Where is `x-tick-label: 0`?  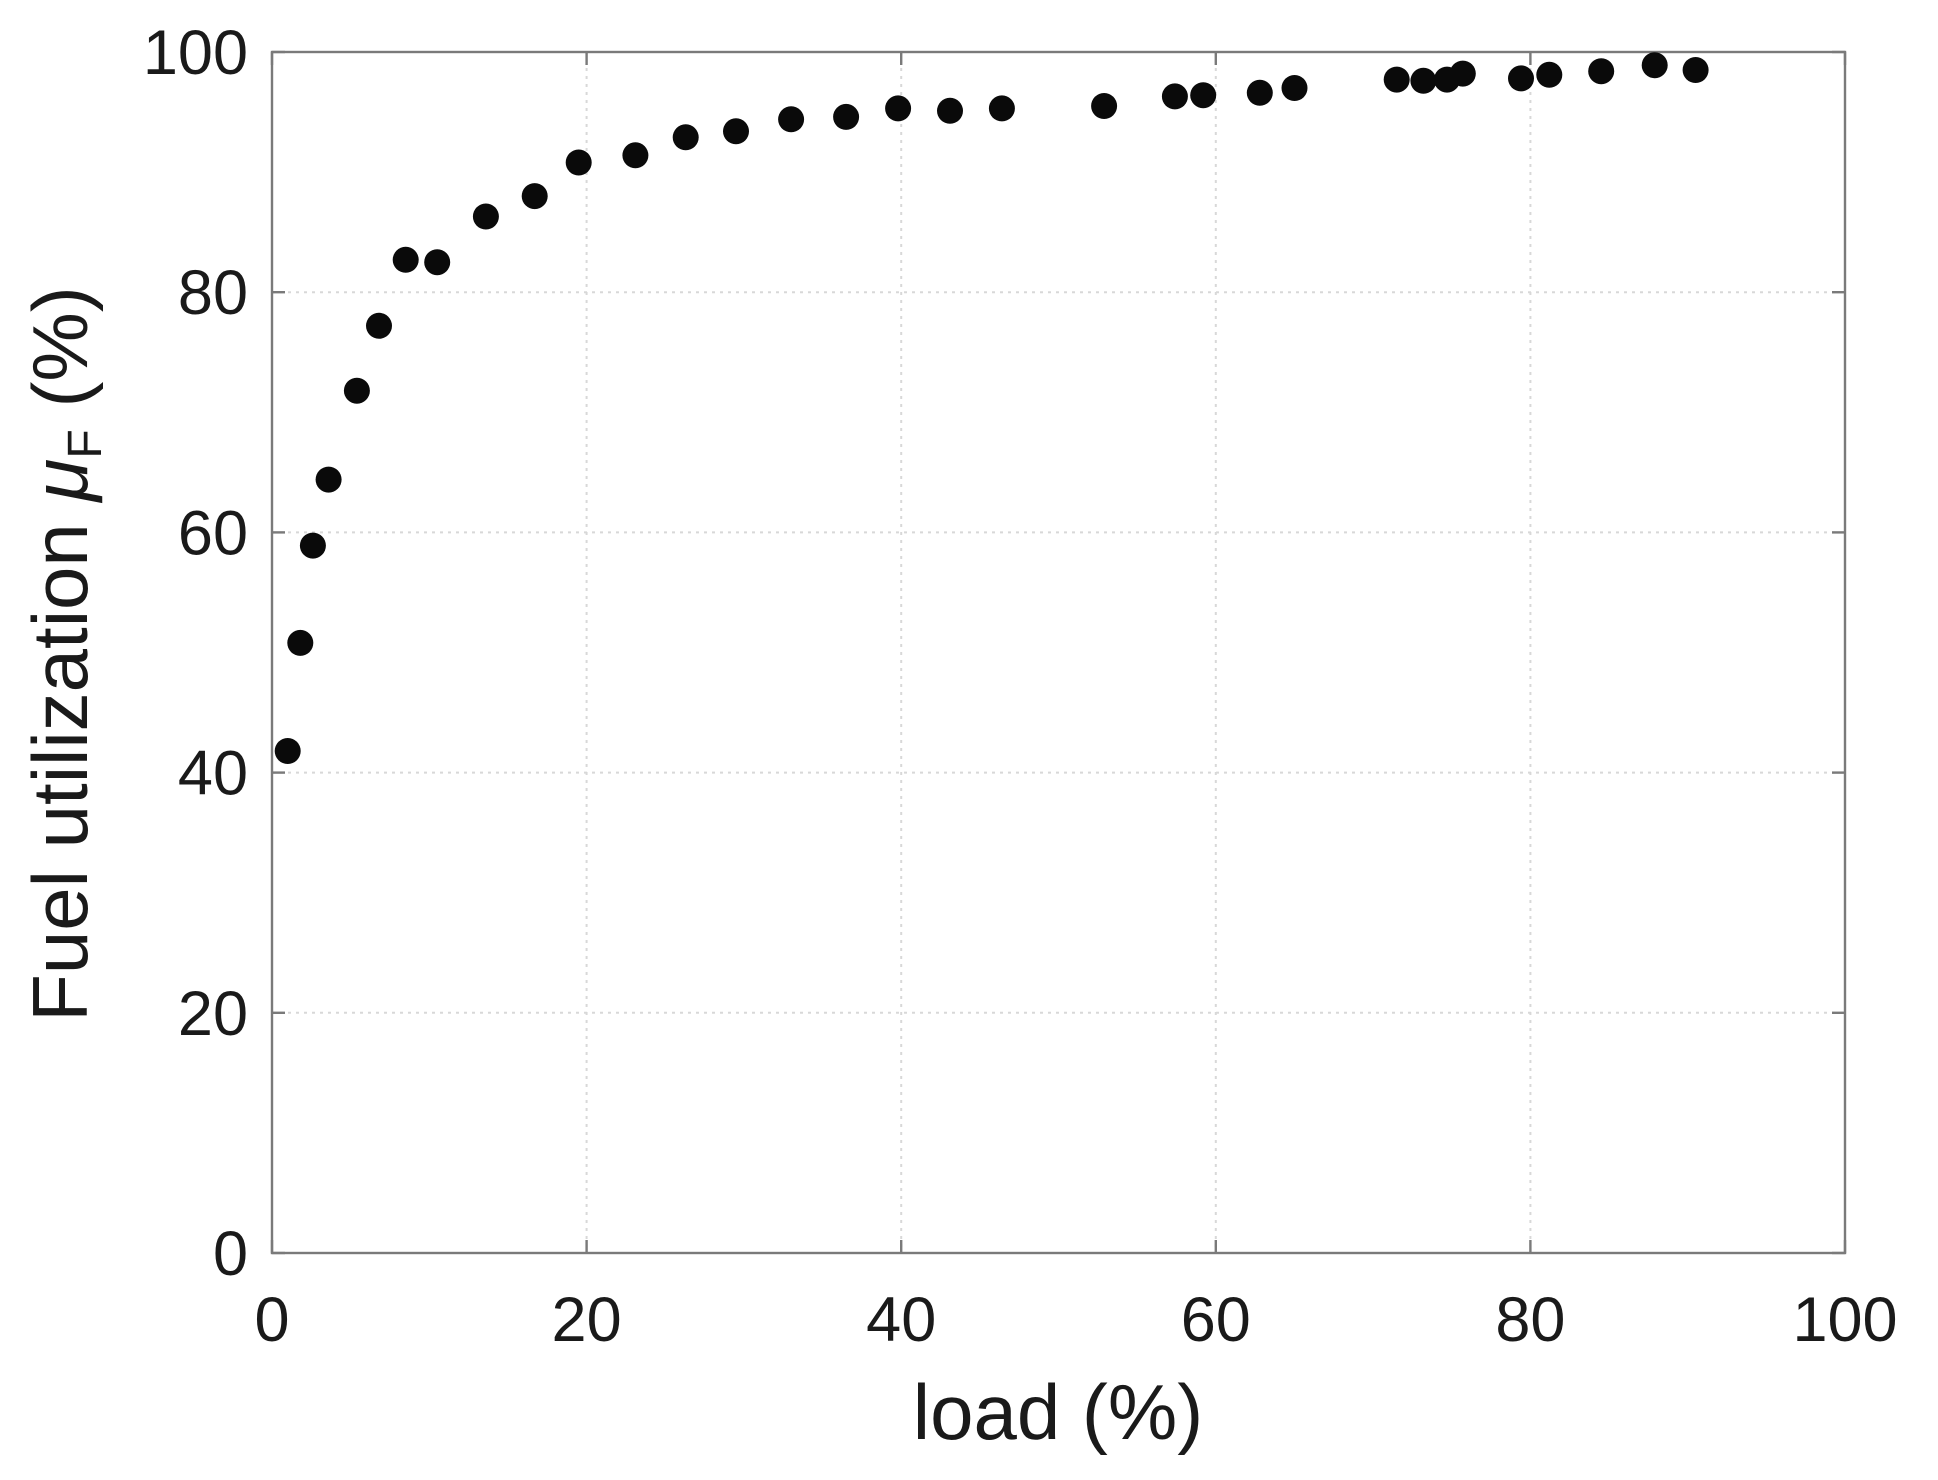
x-tick-label: 0 is located at coordinates (271, 1320).